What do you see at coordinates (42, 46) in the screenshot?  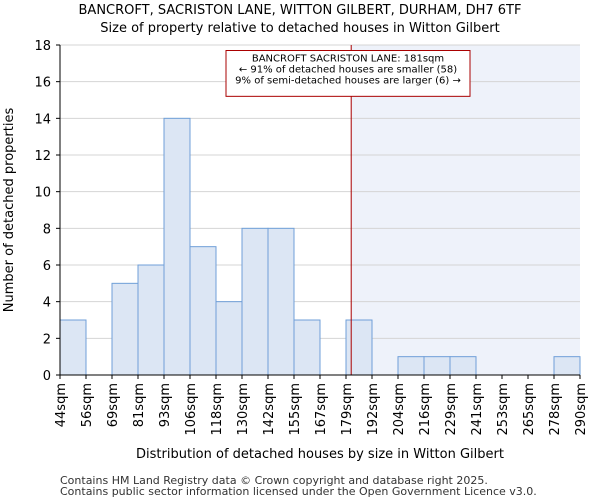 I see `y-tick-label: 18` at bounding box center [42, 46].